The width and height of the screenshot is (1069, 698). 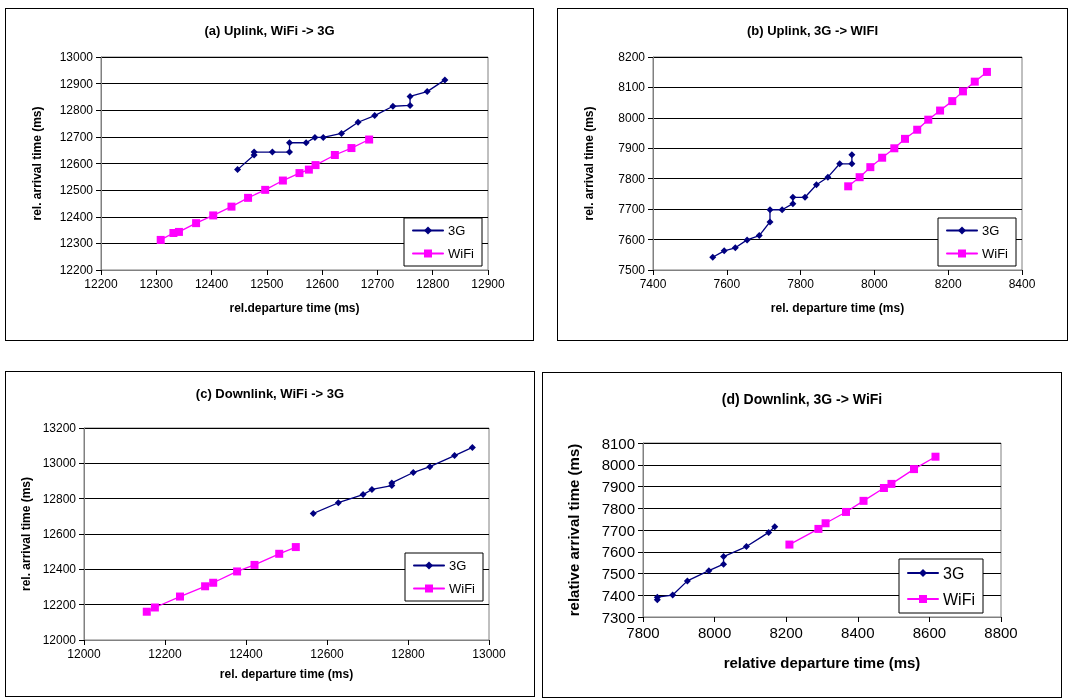 I want to click on x-tick-label: 8600, so click(x=929, y=632).